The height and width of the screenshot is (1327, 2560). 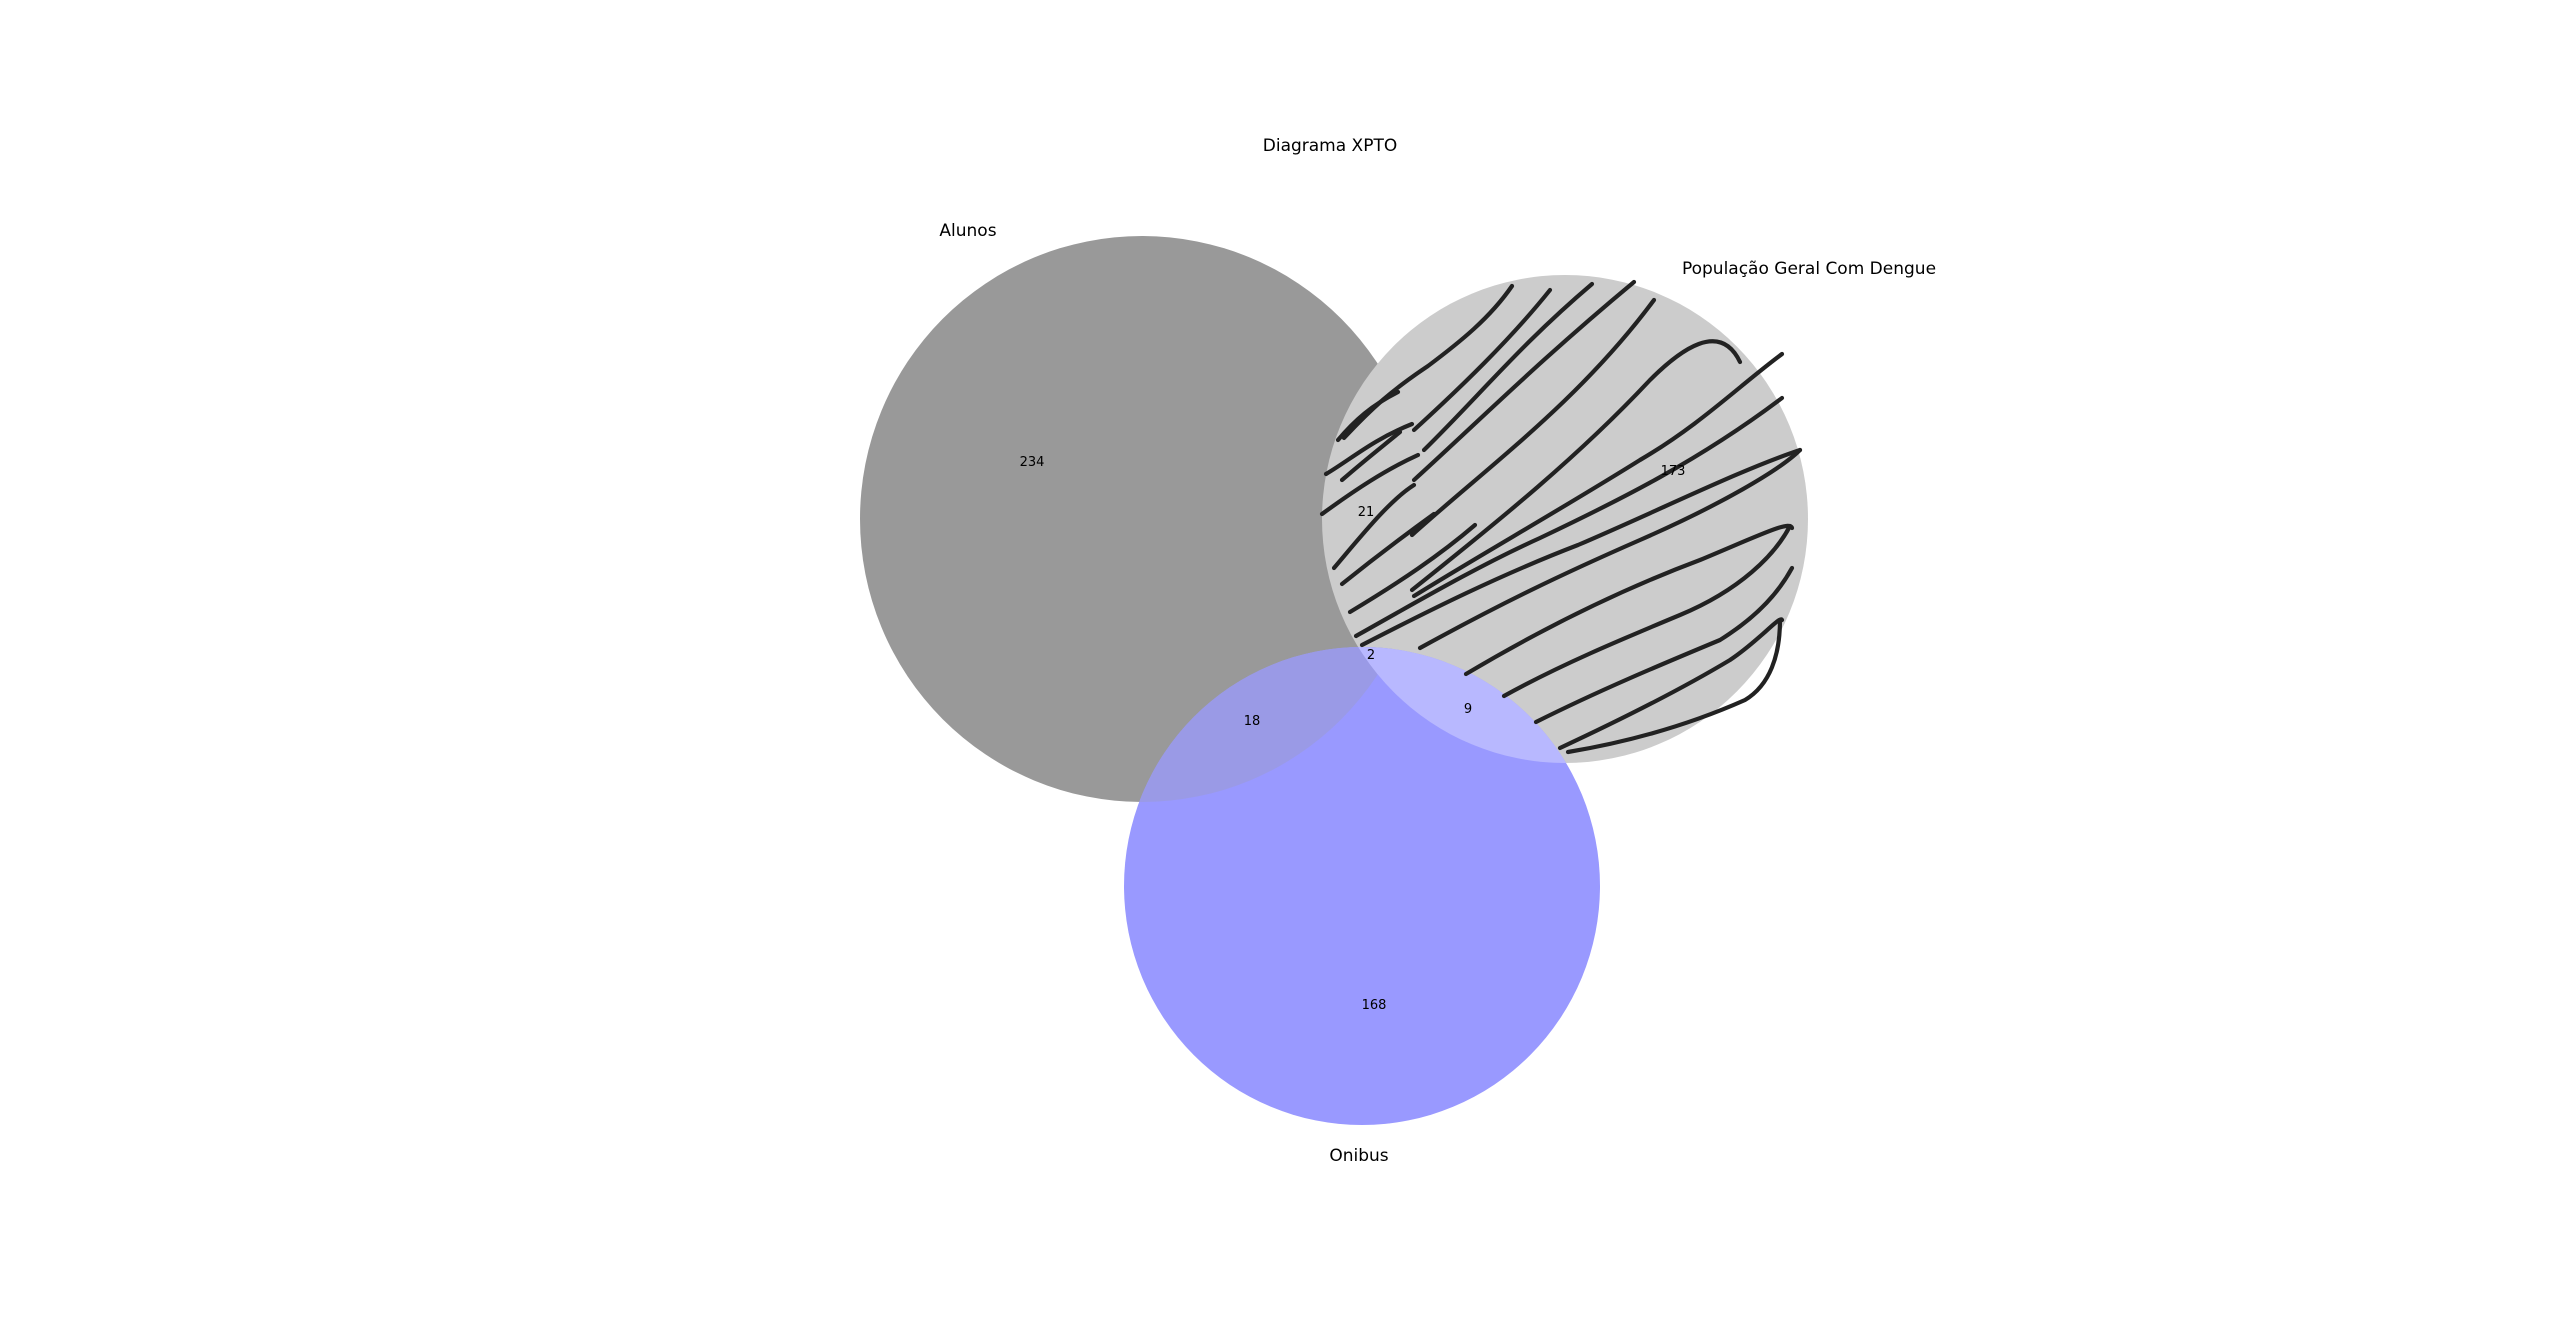 What do you see at coordinates (1468, 709) in the screenshot?
I see `region-count-dengue-onibus: 9` at bounding box center [1468, 709].